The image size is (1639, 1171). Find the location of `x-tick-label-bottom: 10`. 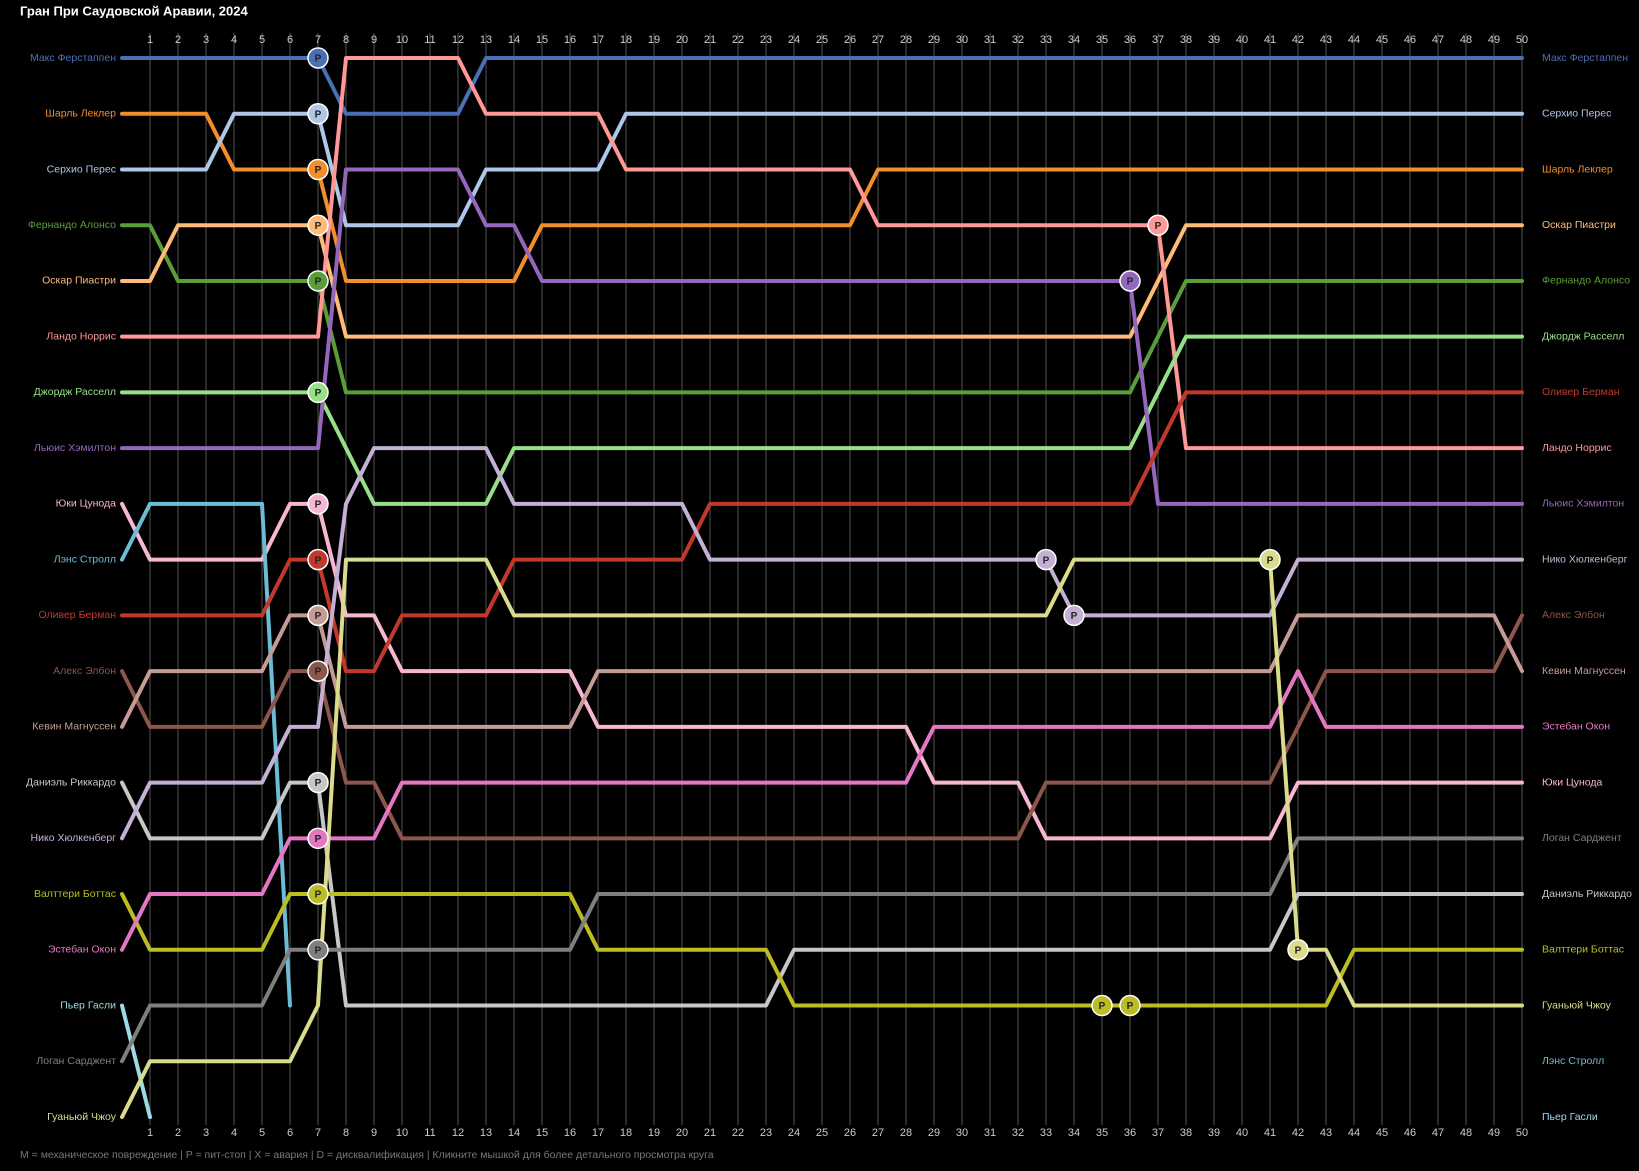

x-tick-label-bottom: 10 is located at coordinates (402, 1133).